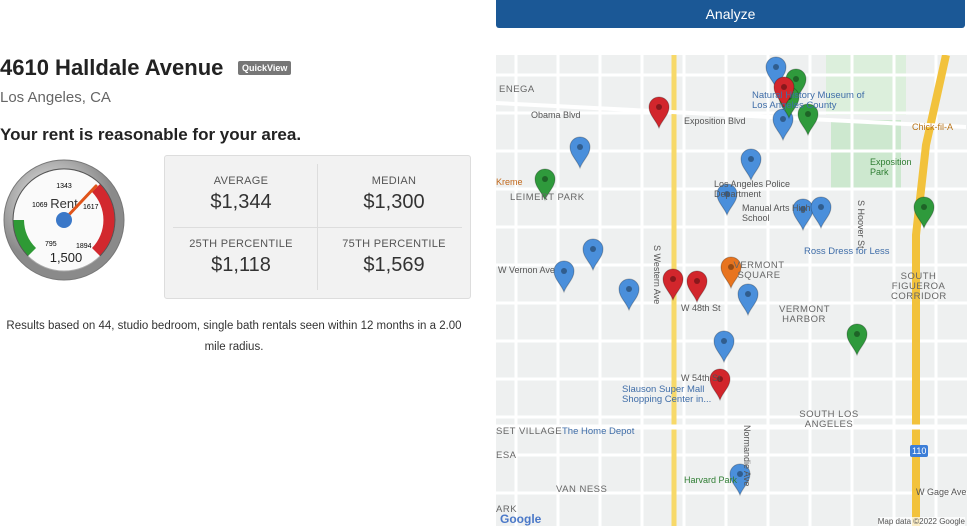 The image size is (967, 526). I want to click on gauge-tick: 795, so click(51, 244).